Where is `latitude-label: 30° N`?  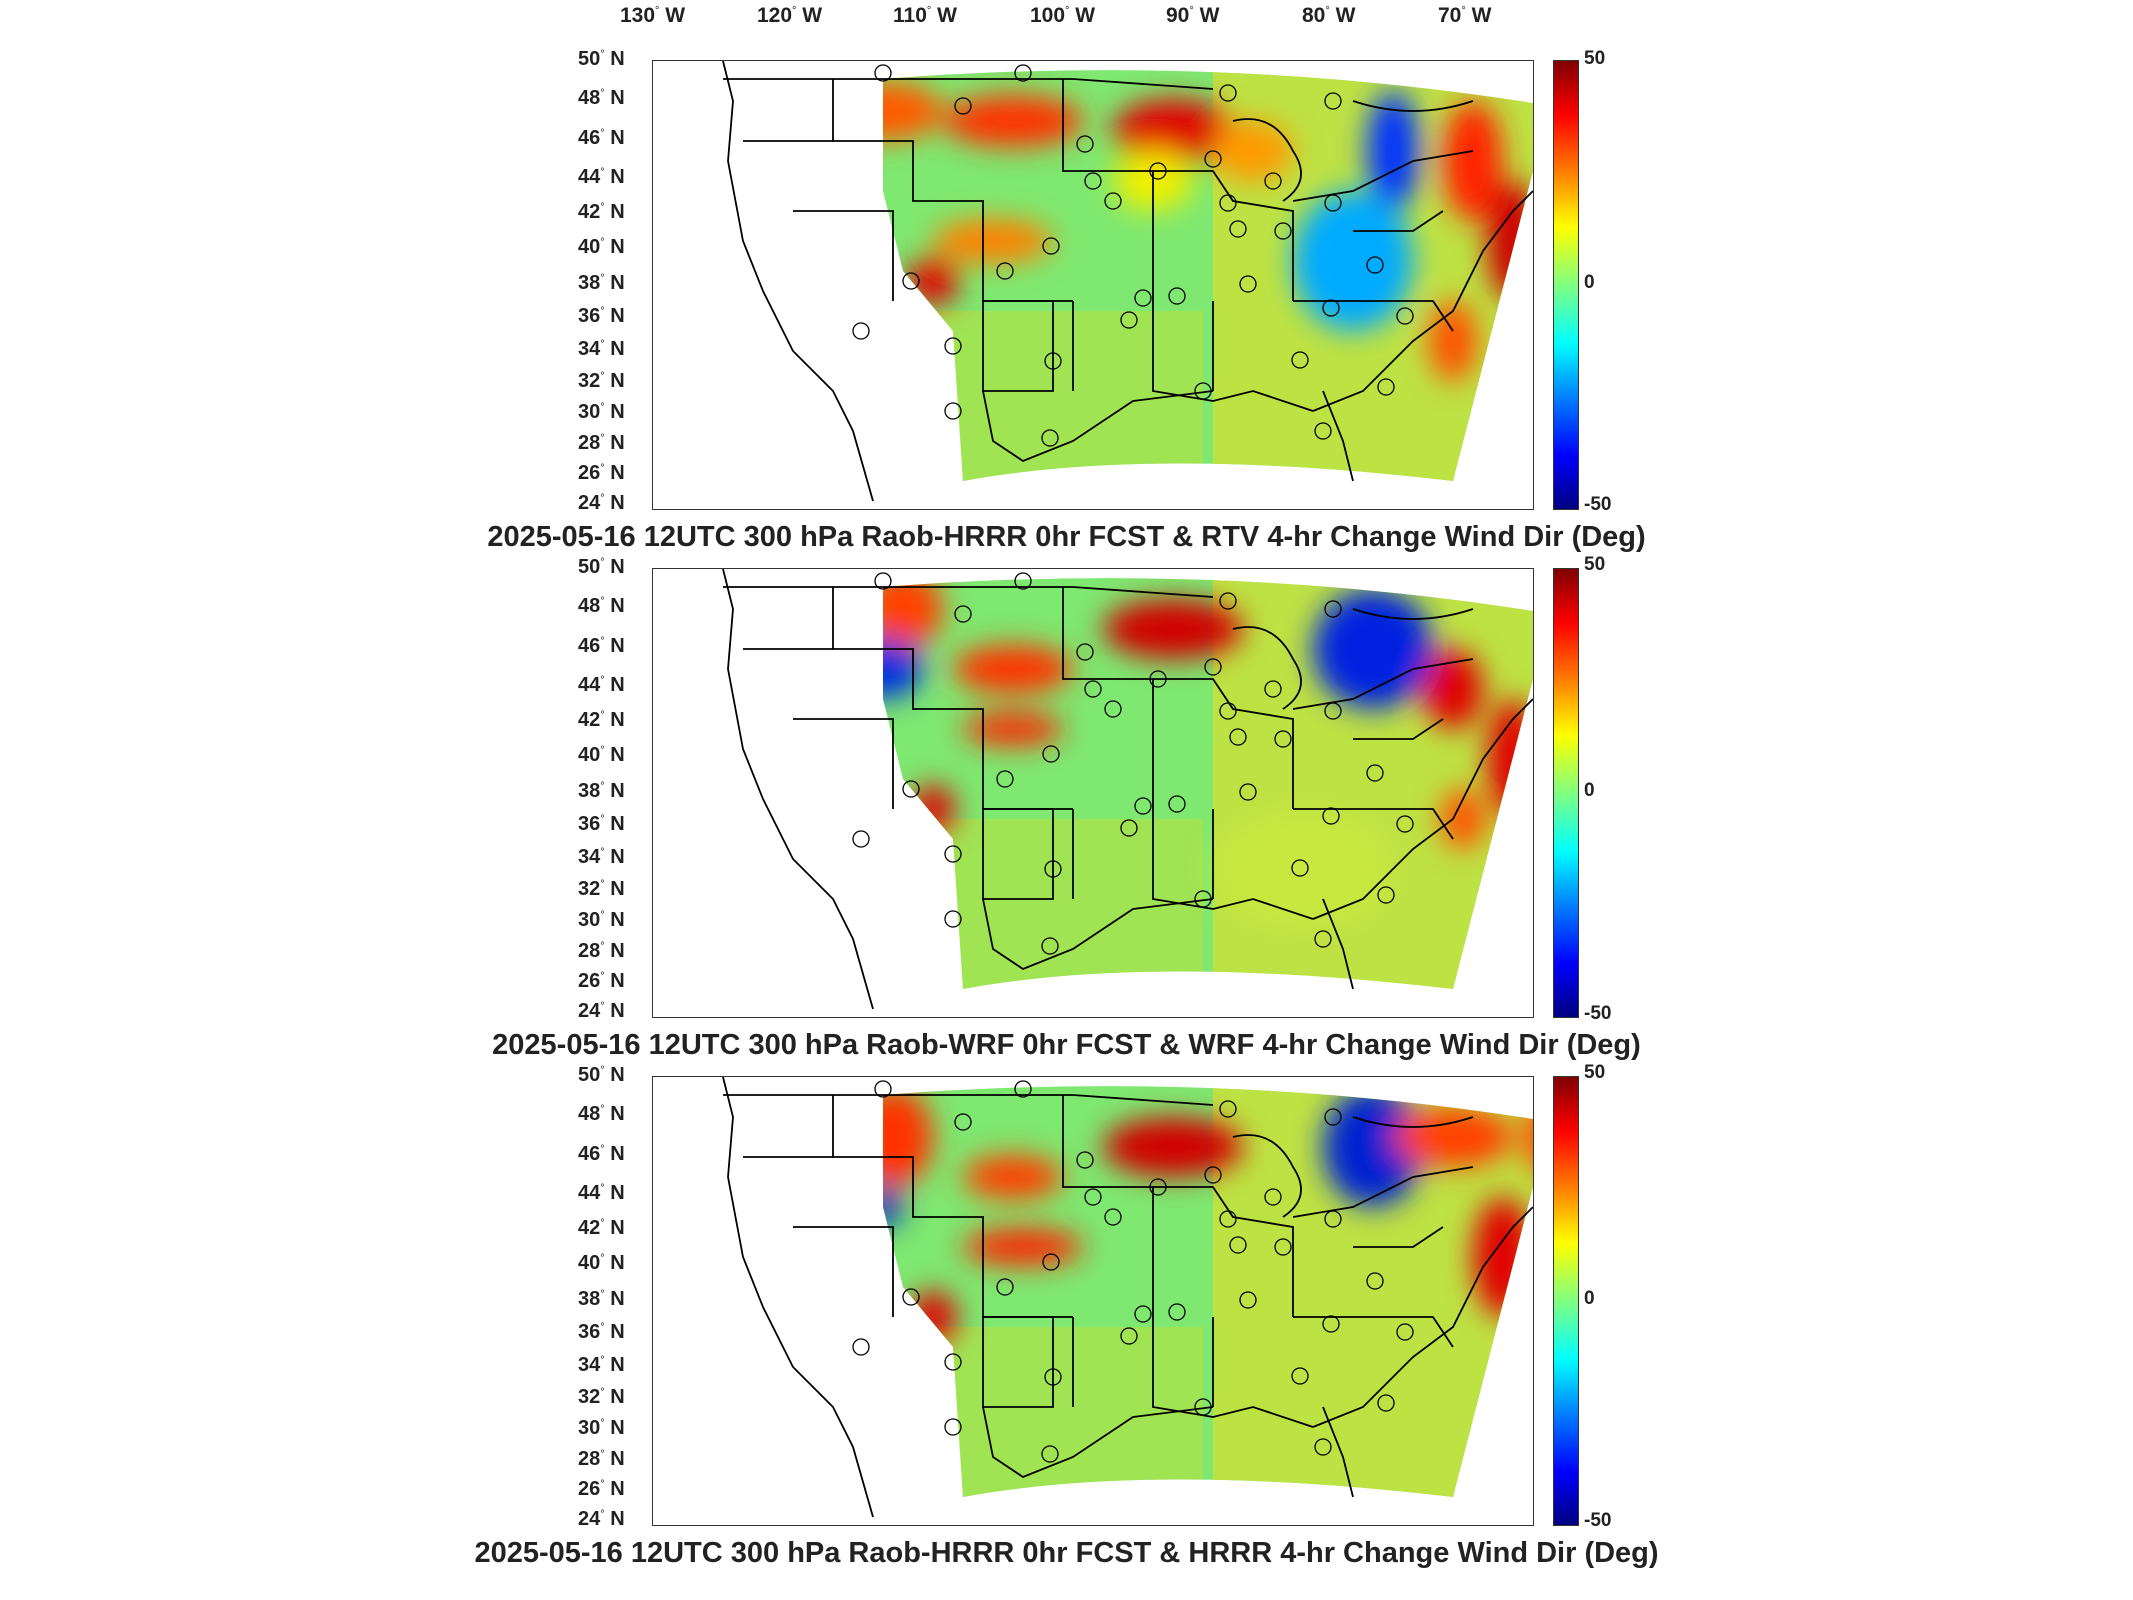
latitude-label: 30° N is located at coordinates (601, 920).